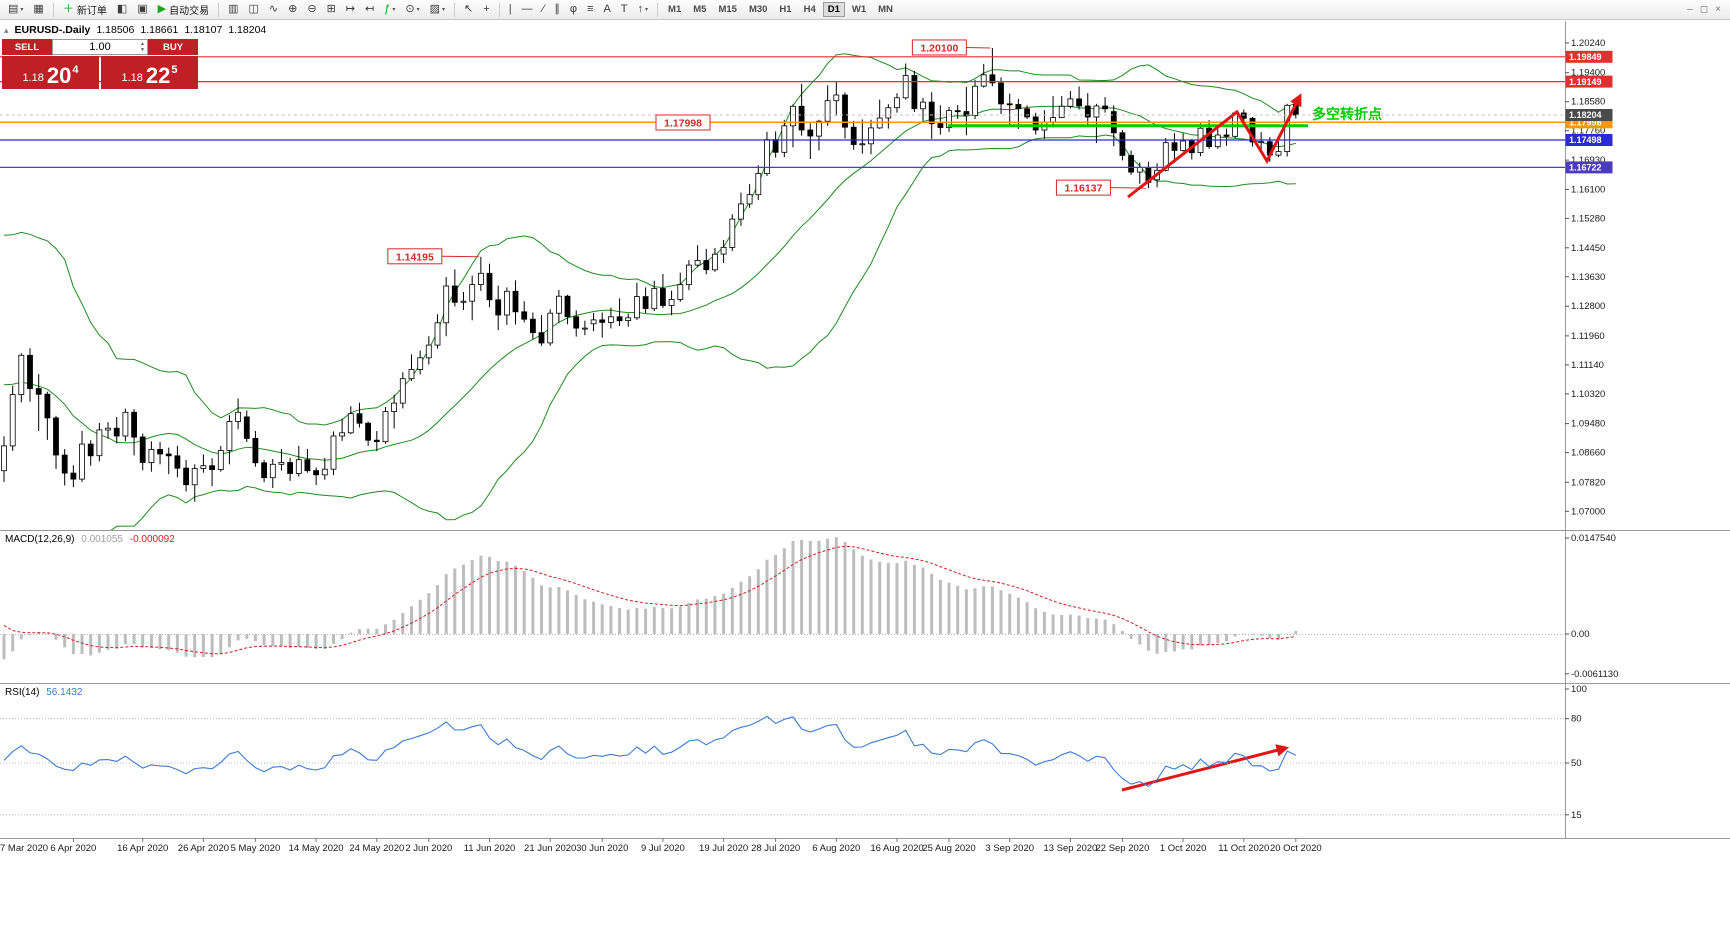 This screenshot has height=944, width=1730. I want to click on svg-text: 6 Aug 2020, so click(836, 848).